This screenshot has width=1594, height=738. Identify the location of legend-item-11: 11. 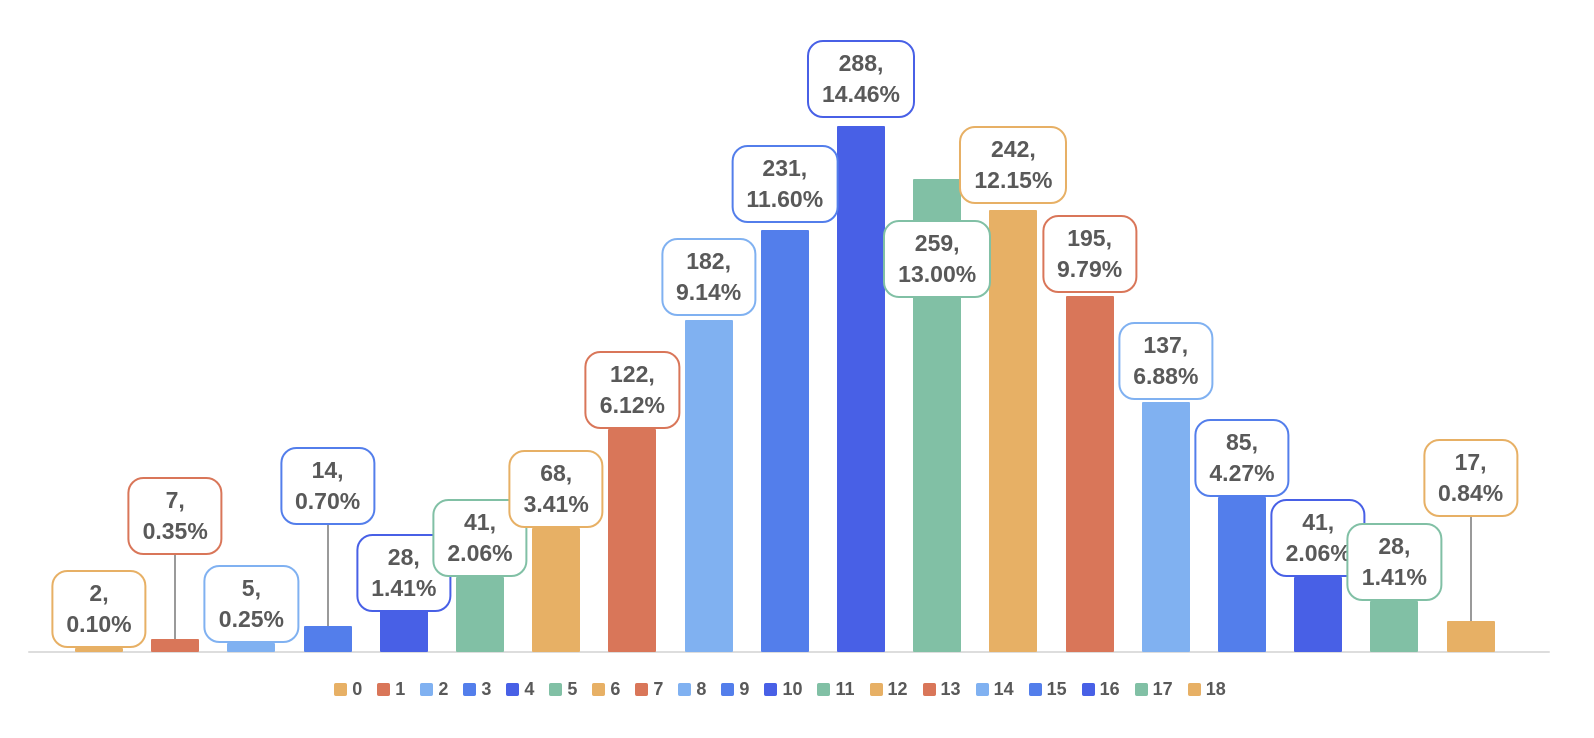
(836, 689).